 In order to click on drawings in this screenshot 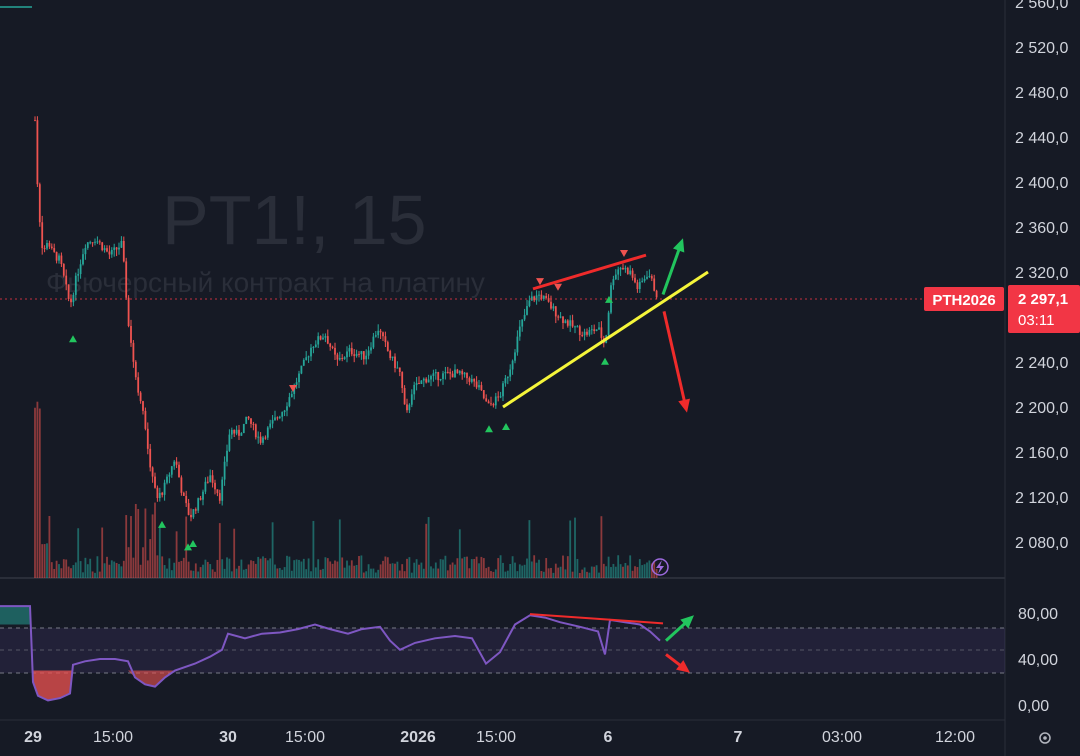, I will do `click(605, 325)`.